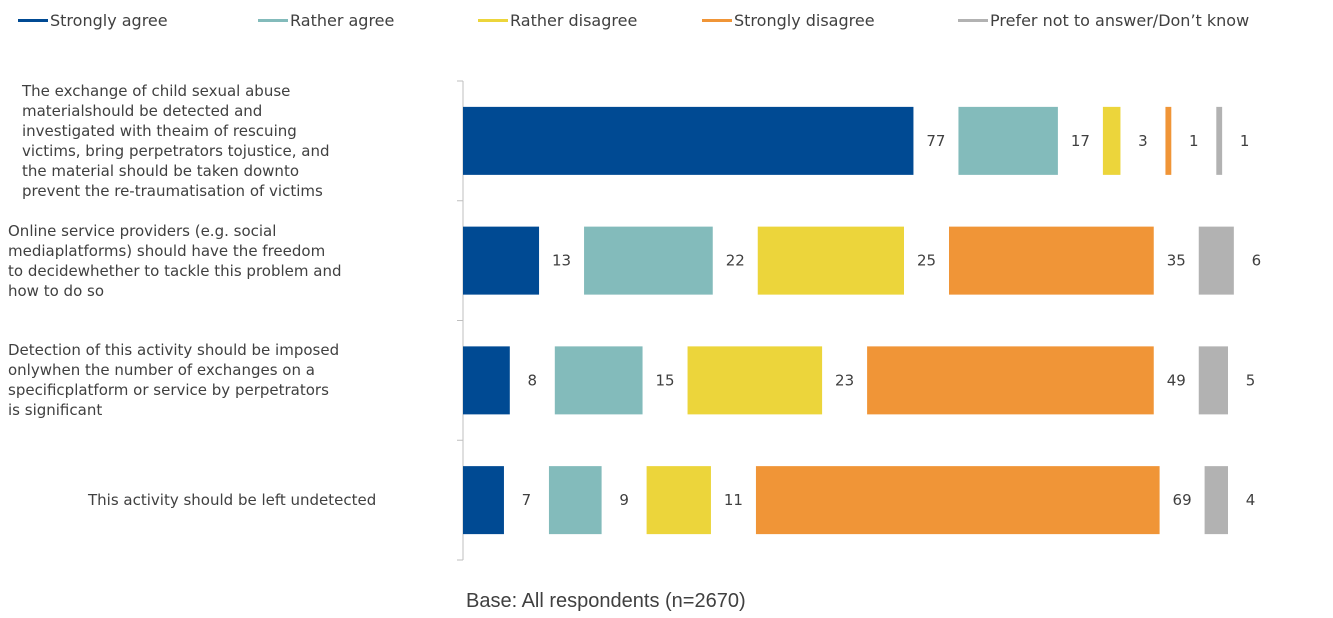  What do you see at coordinates (172, 190) in the screenshot?
I see `category-label-line: prevent the re-traumatisation of victims` at bounding box center [172, 190].